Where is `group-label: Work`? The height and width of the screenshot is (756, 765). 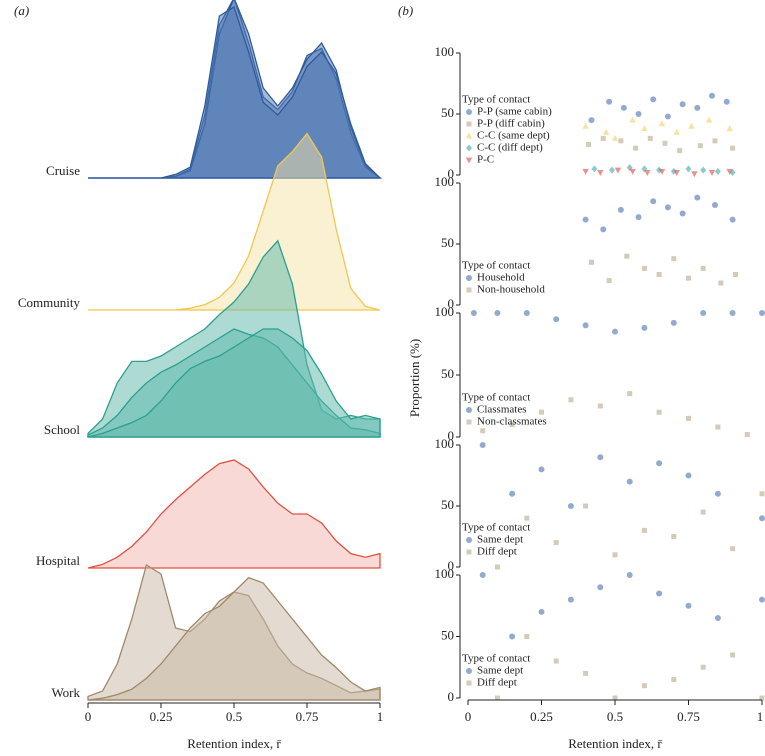
group-label: Work is located at coordinates (65, 692).